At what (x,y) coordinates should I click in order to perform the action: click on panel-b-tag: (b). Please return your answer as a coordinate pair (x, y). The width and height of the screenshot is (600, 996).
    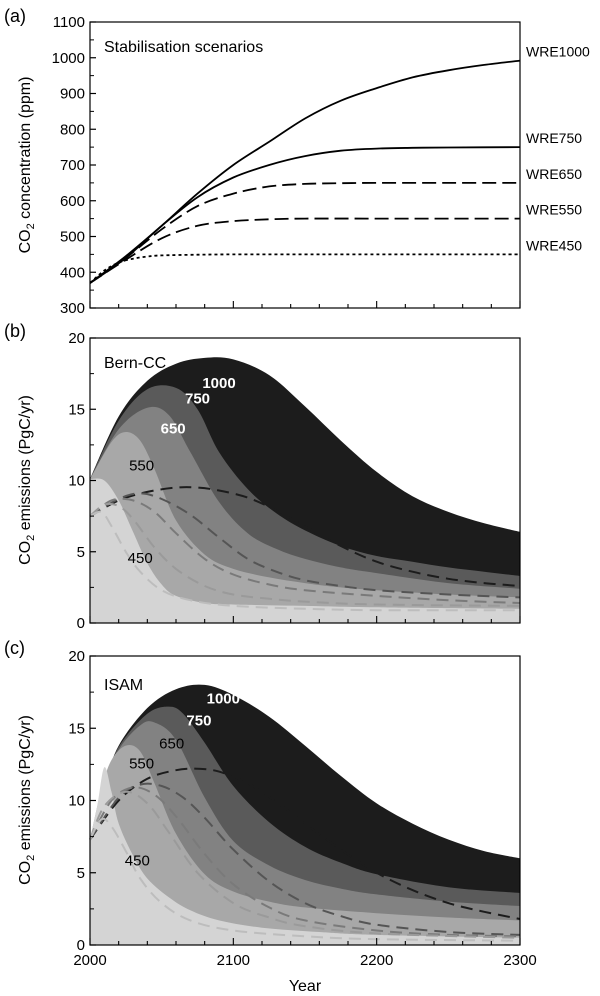
    Looking at the image, I should click on (15, 331).